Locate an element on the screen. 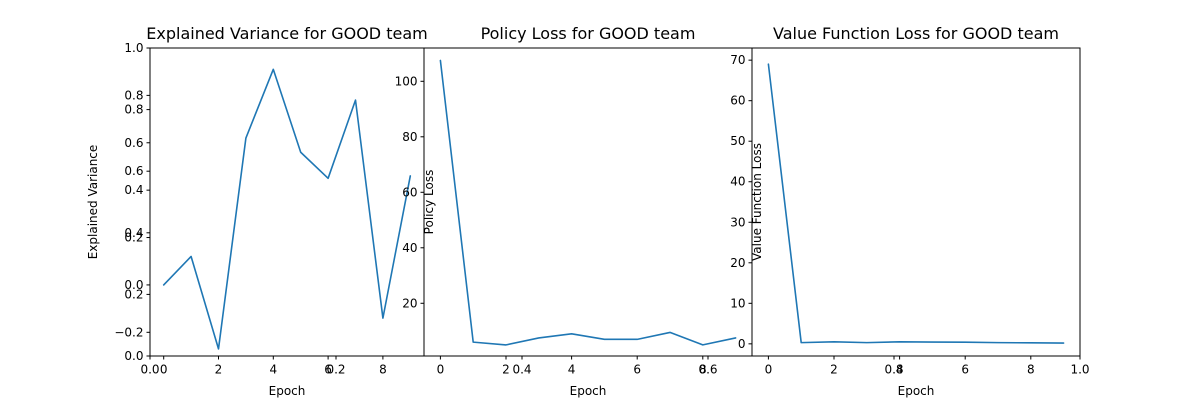 Image resolution: width=1200 pixels, height=404 pixels. ytick-label-1-4: 0.6 is located at coordinates (133, 143).